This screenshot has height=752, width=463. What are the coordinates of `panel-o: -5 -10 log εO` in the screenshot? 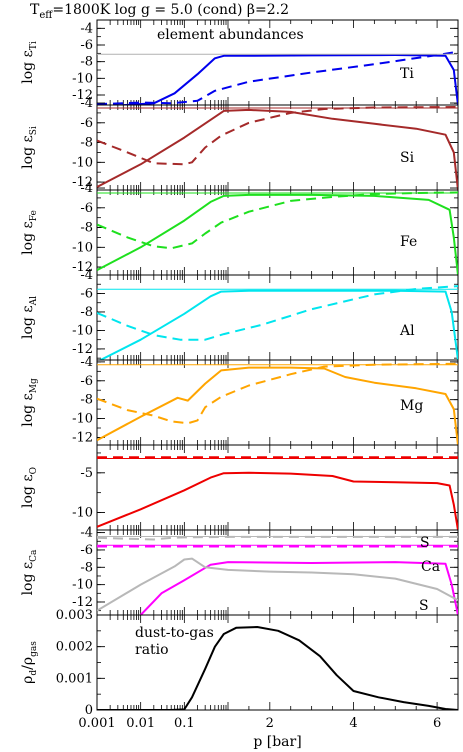 It's located at (239, 487).